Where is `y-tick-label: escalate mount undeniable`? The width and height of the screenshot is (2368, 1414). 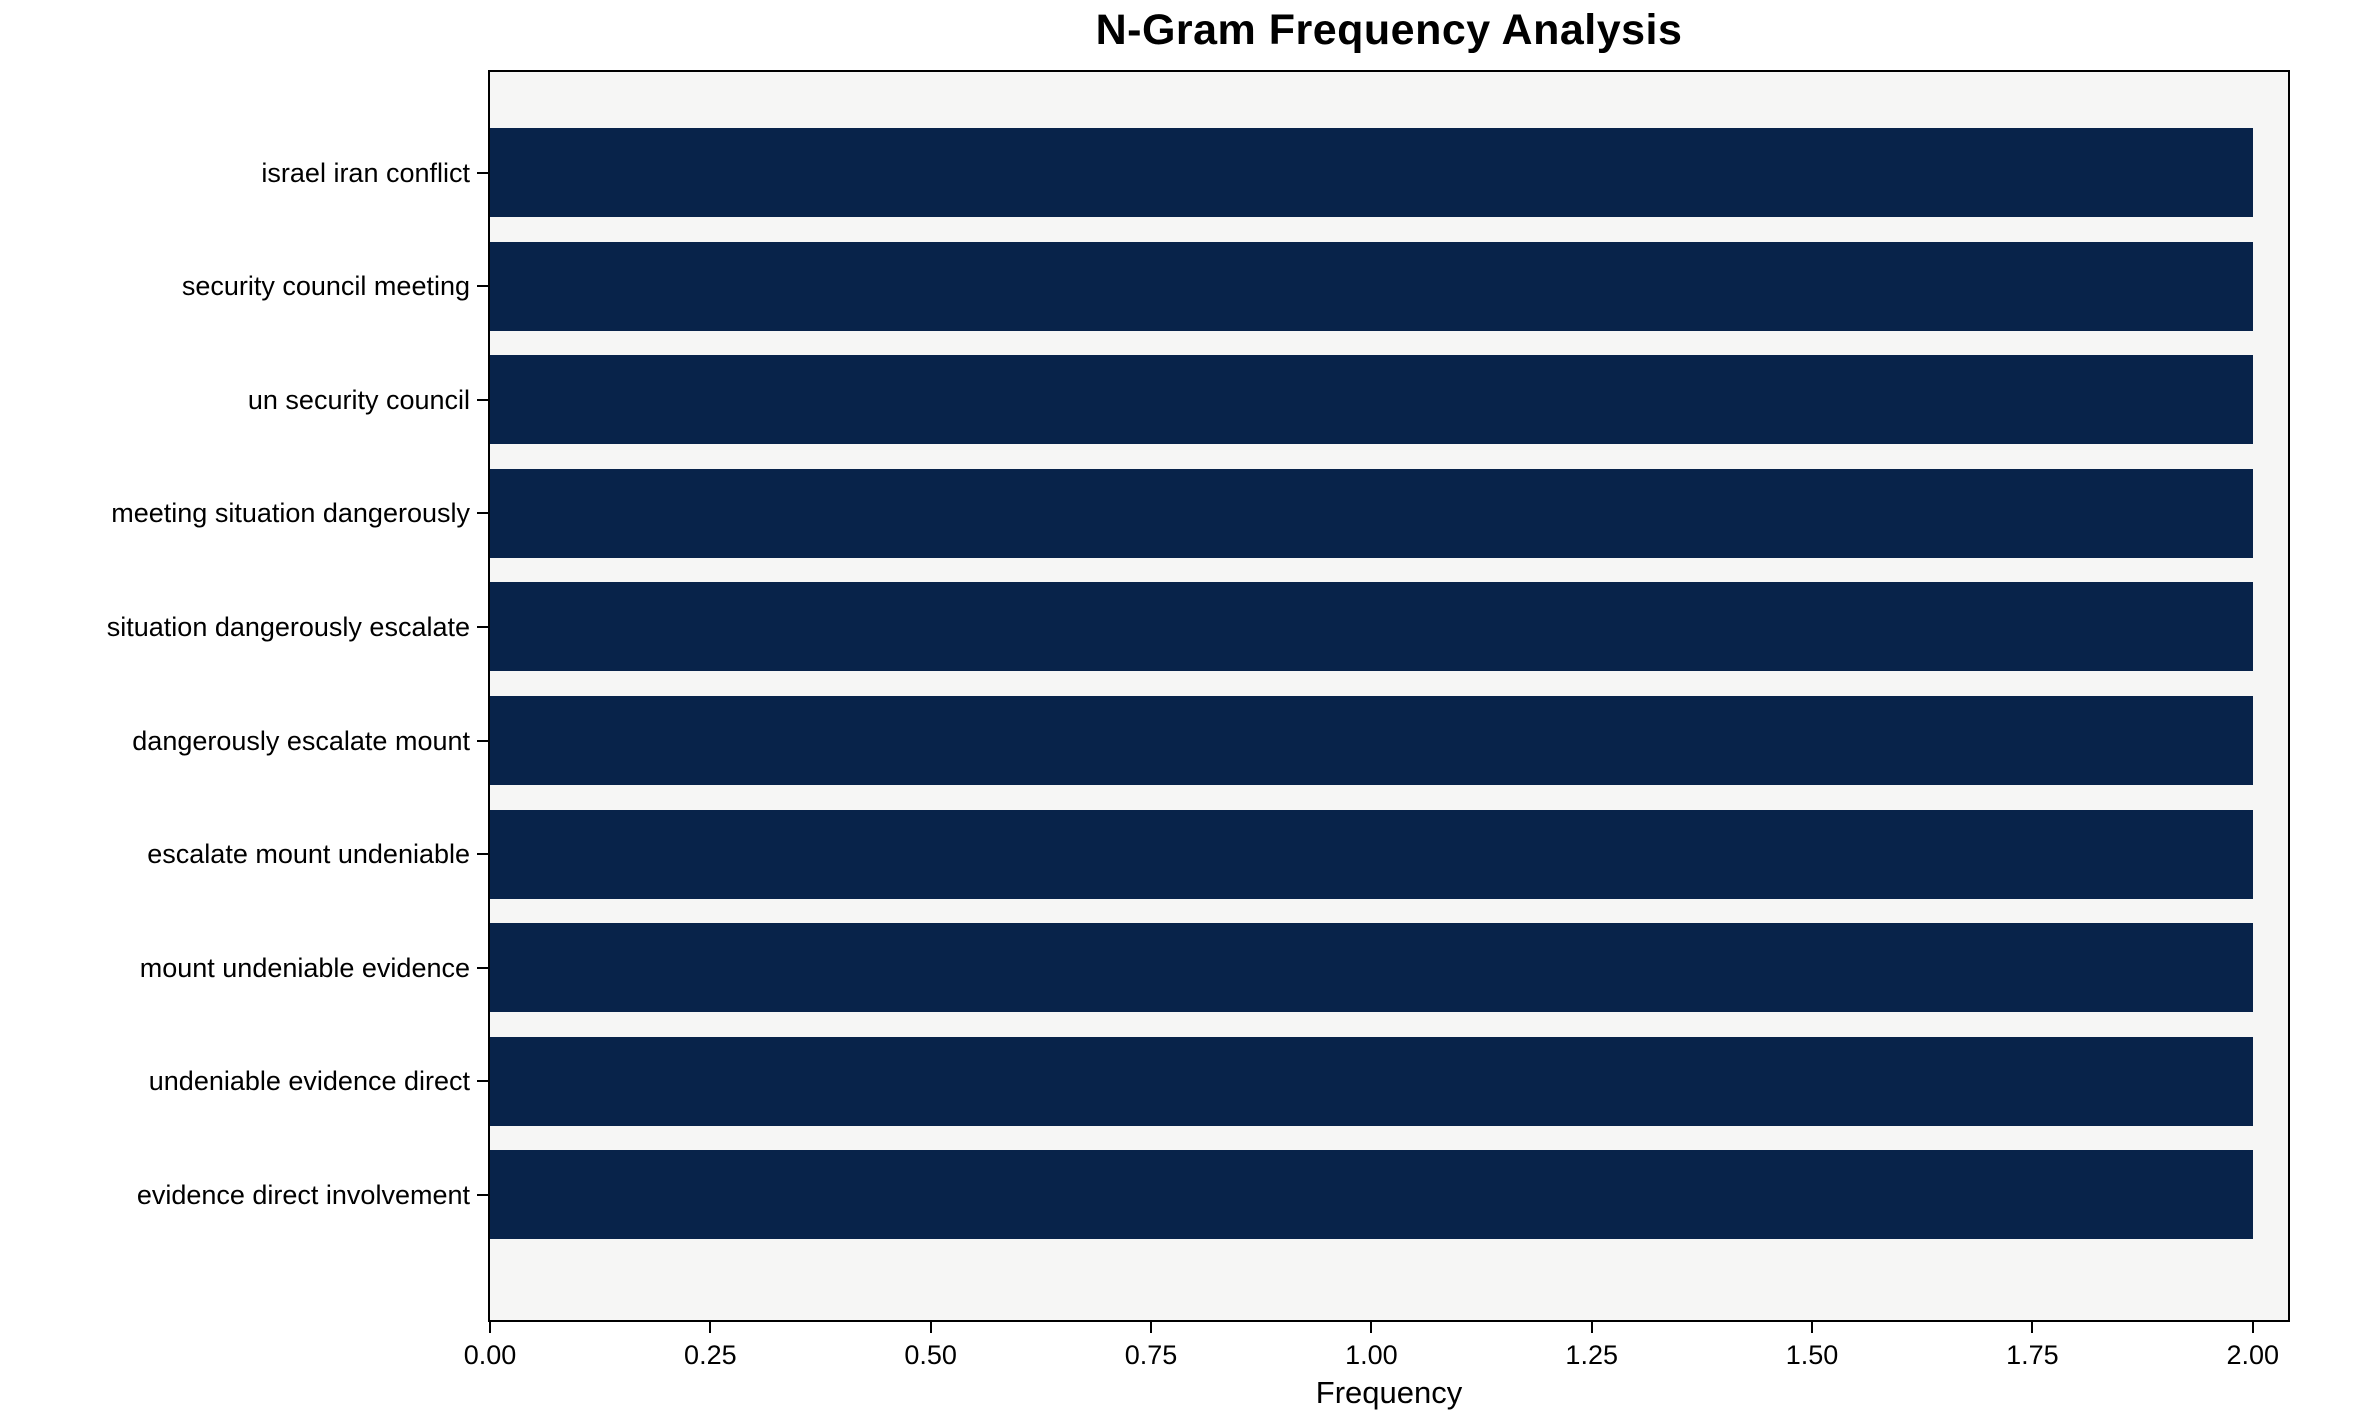
y-tick-label: escalate mount undeniable is located at coordinates (308, 854).